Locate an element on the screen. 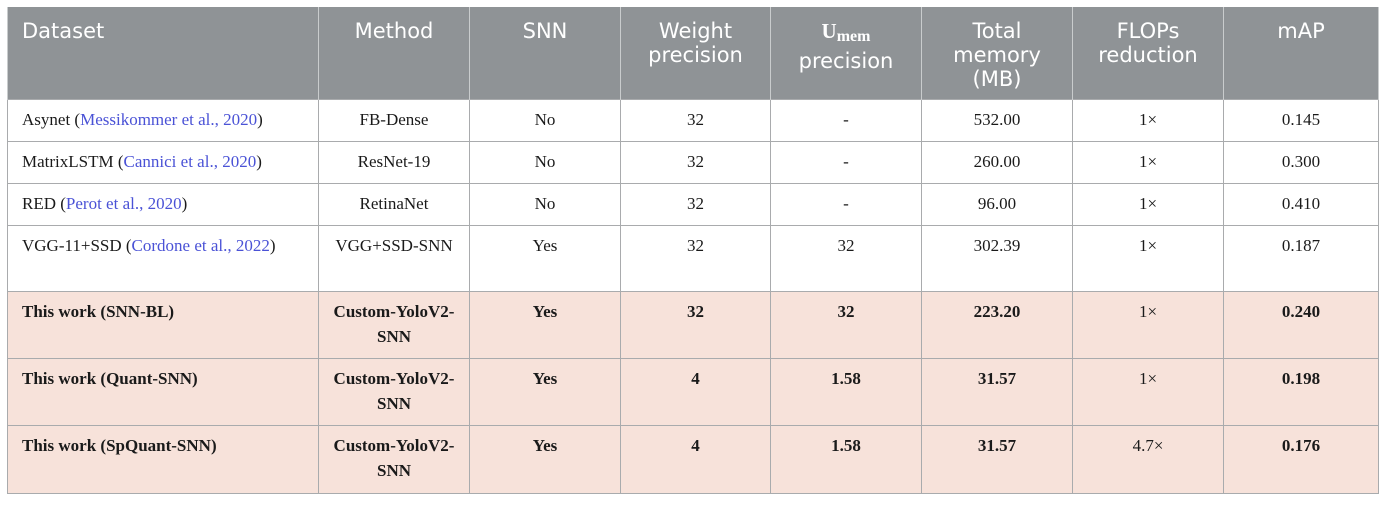 Image resolution: width=1380 pixels, height=509 pixels. total-memory-cell: 223.20 is located at coordinates (997, 324).